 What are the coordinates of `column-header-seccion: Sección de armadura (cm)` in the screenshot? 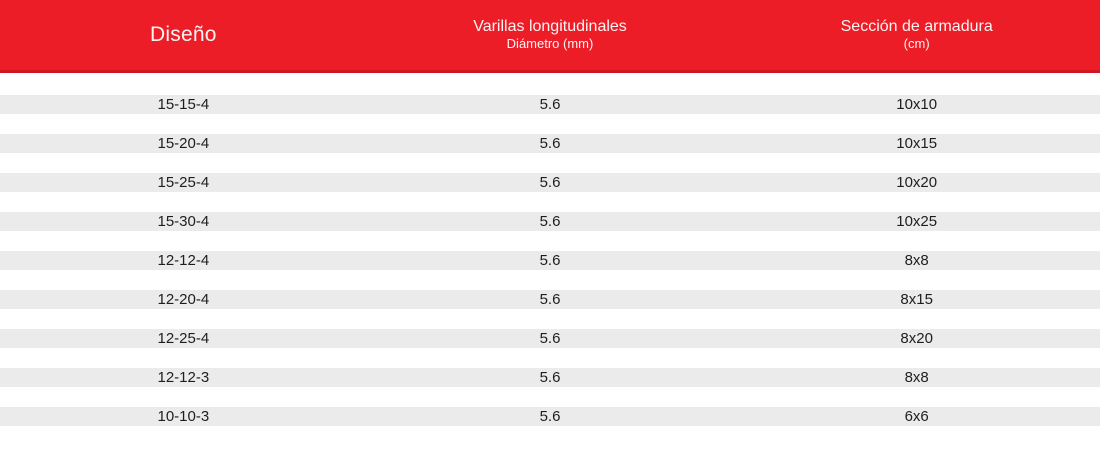 It's located at (916, 35).